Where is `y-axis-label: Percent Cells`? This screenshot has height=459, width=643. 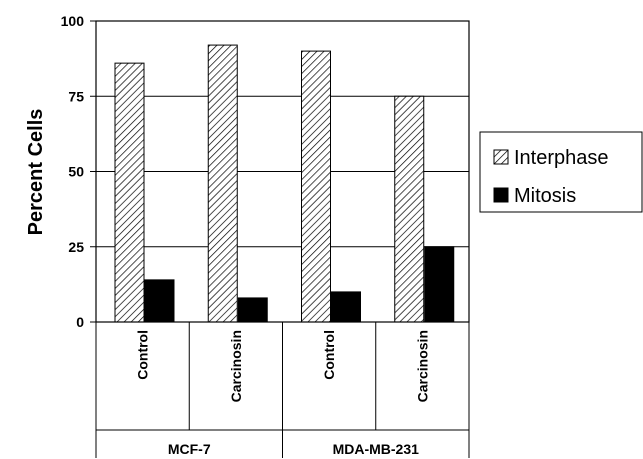 y-axis-label: Percent Cells is located at coordinates (36, 172).